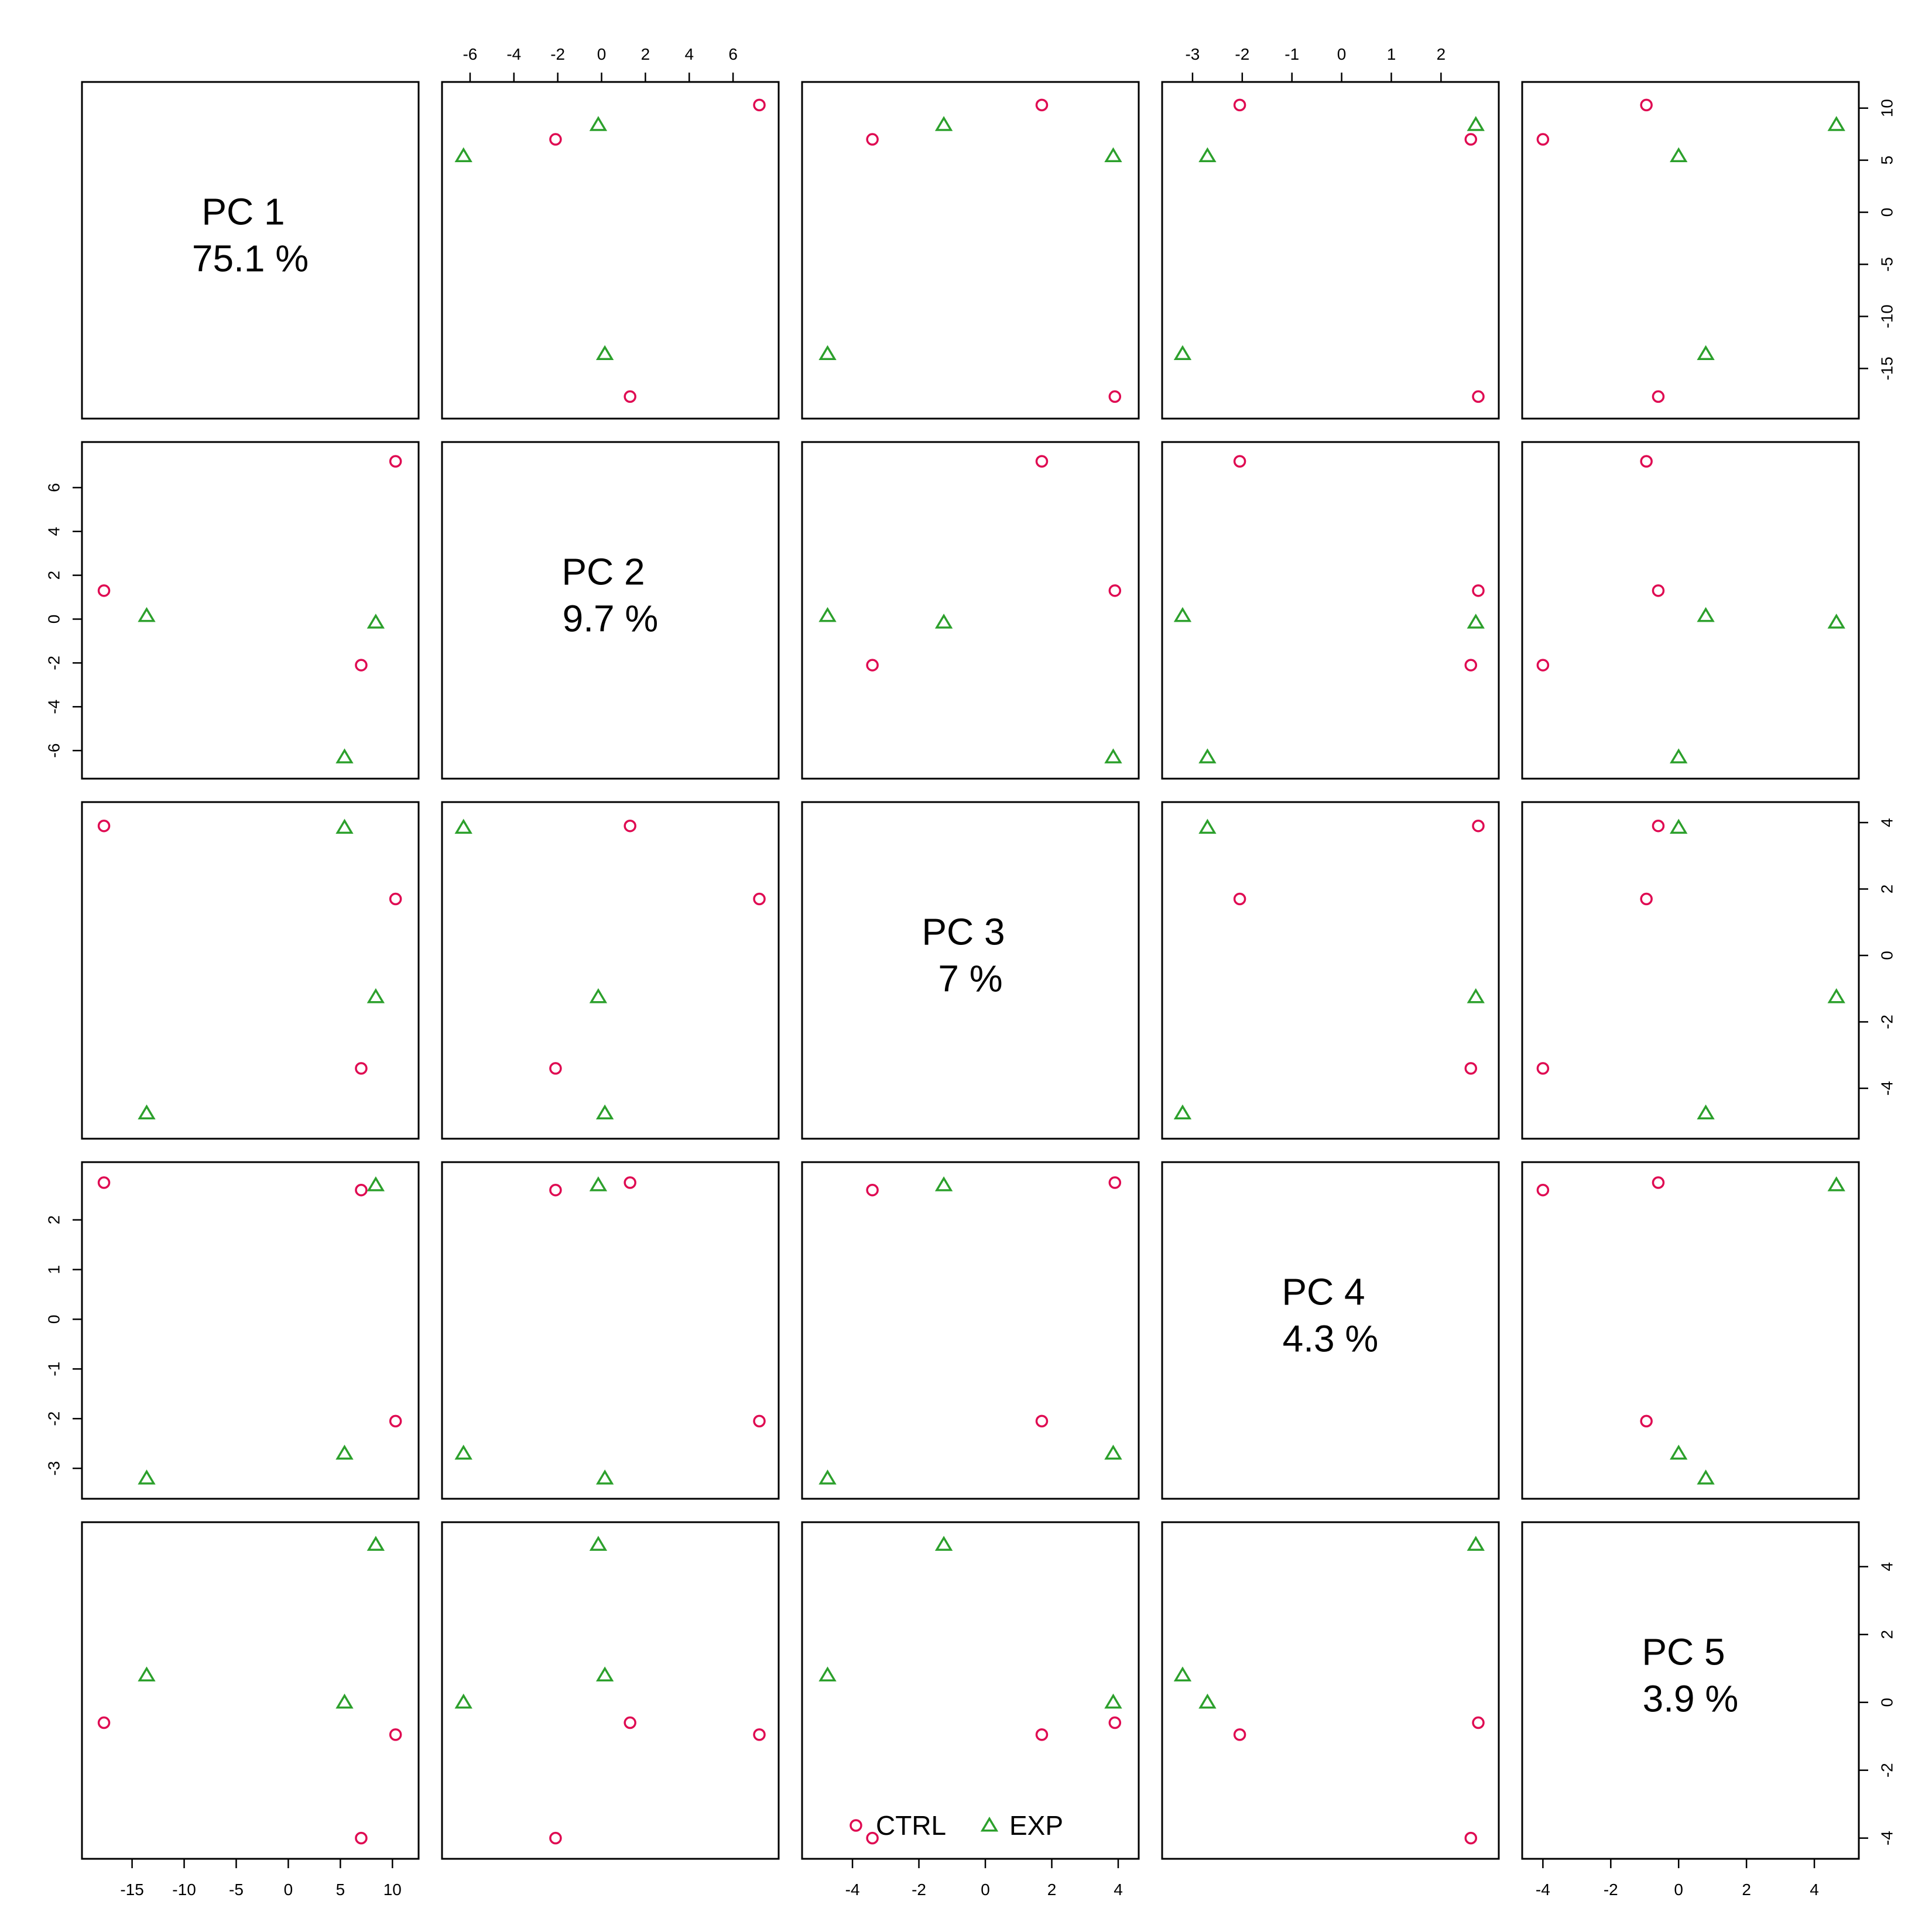 The width and height of the screenshot is (1932, 1932). Describe the element at coordinates (963, 932) in the screenshot. I see `variable-label: PC 3` at that location.